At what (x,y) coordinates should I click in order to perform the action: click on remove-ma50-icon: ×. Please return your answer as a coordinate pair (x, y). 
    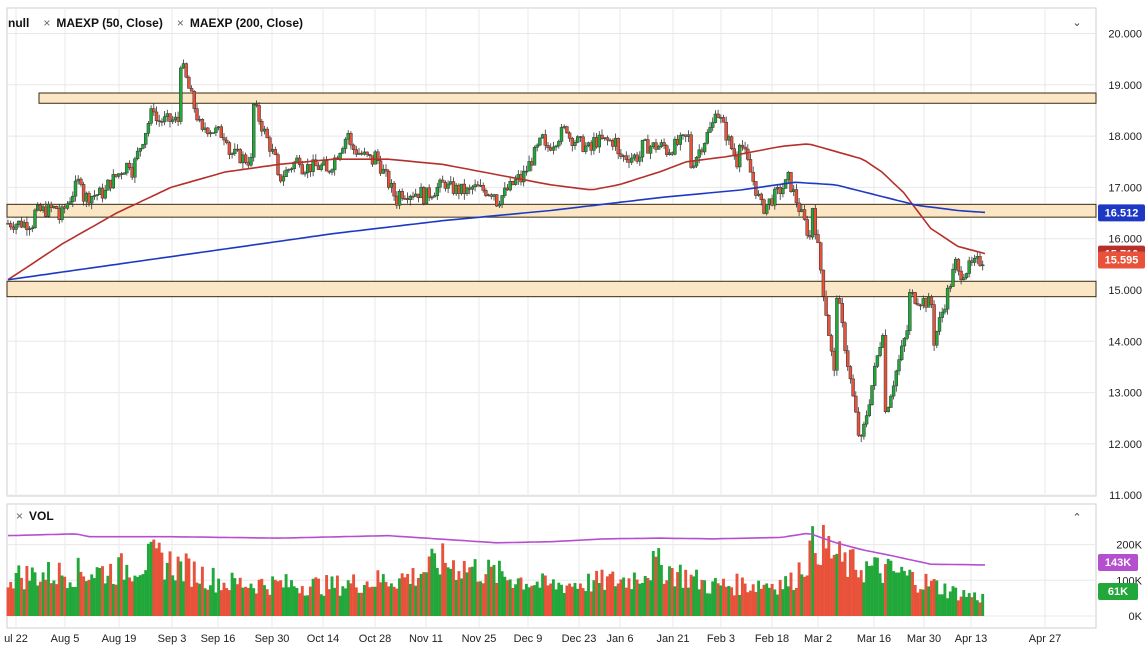
    Looking at the image, I should click on (47, 23).